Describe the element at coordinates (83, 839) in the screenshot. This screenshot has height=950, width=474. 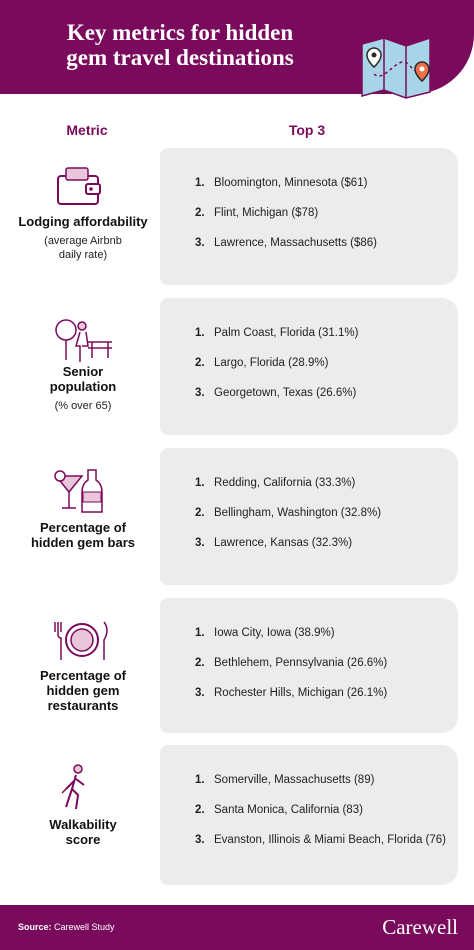
I see `metric-name: score` at that location.